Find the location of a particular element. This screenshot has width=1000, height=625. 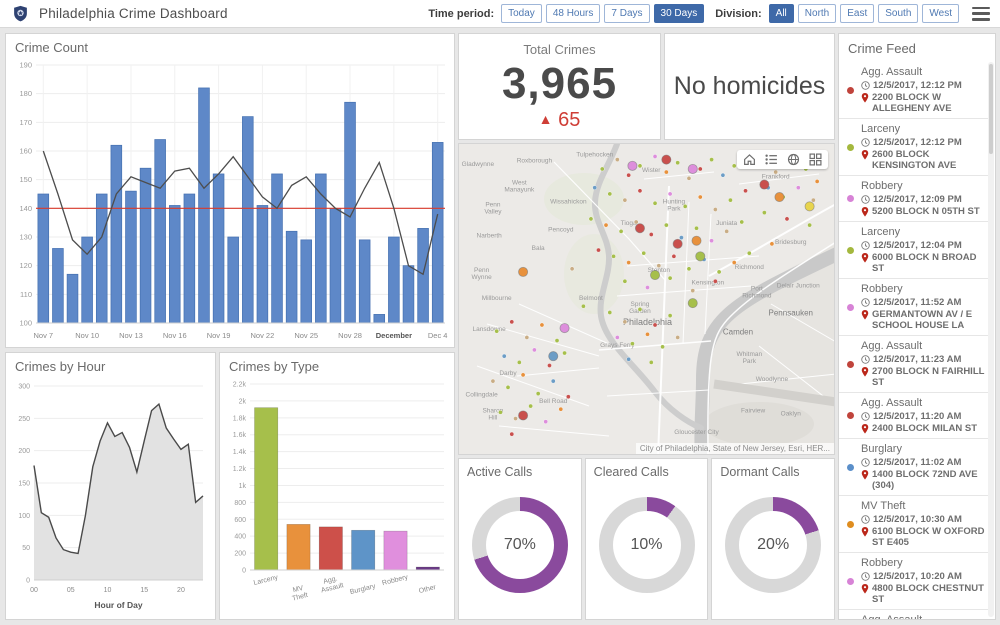

feed-scrollbar is located at coordinates (991, 339).